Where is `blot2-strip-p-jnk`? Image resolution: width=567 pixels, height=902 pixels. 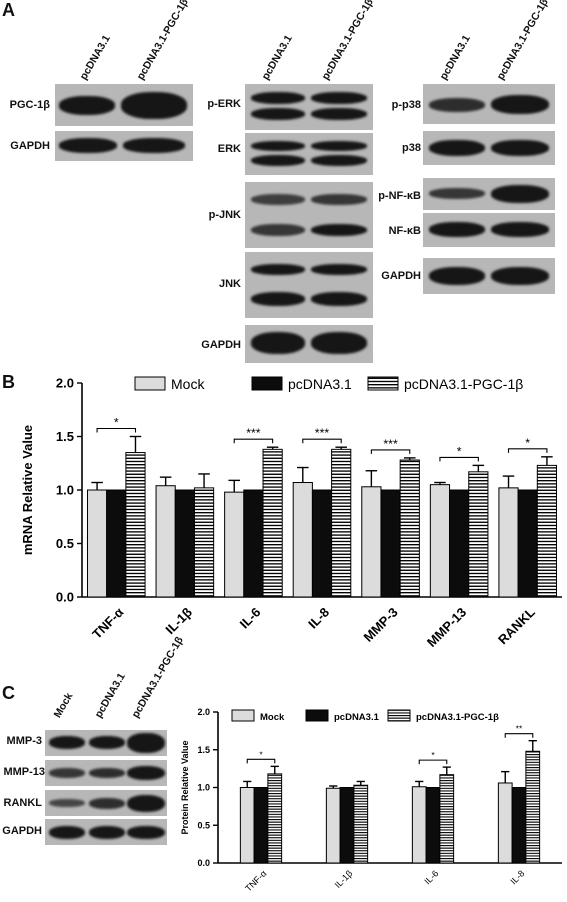
blot2-strip-p-jnk is located at coordinates (309, 215).